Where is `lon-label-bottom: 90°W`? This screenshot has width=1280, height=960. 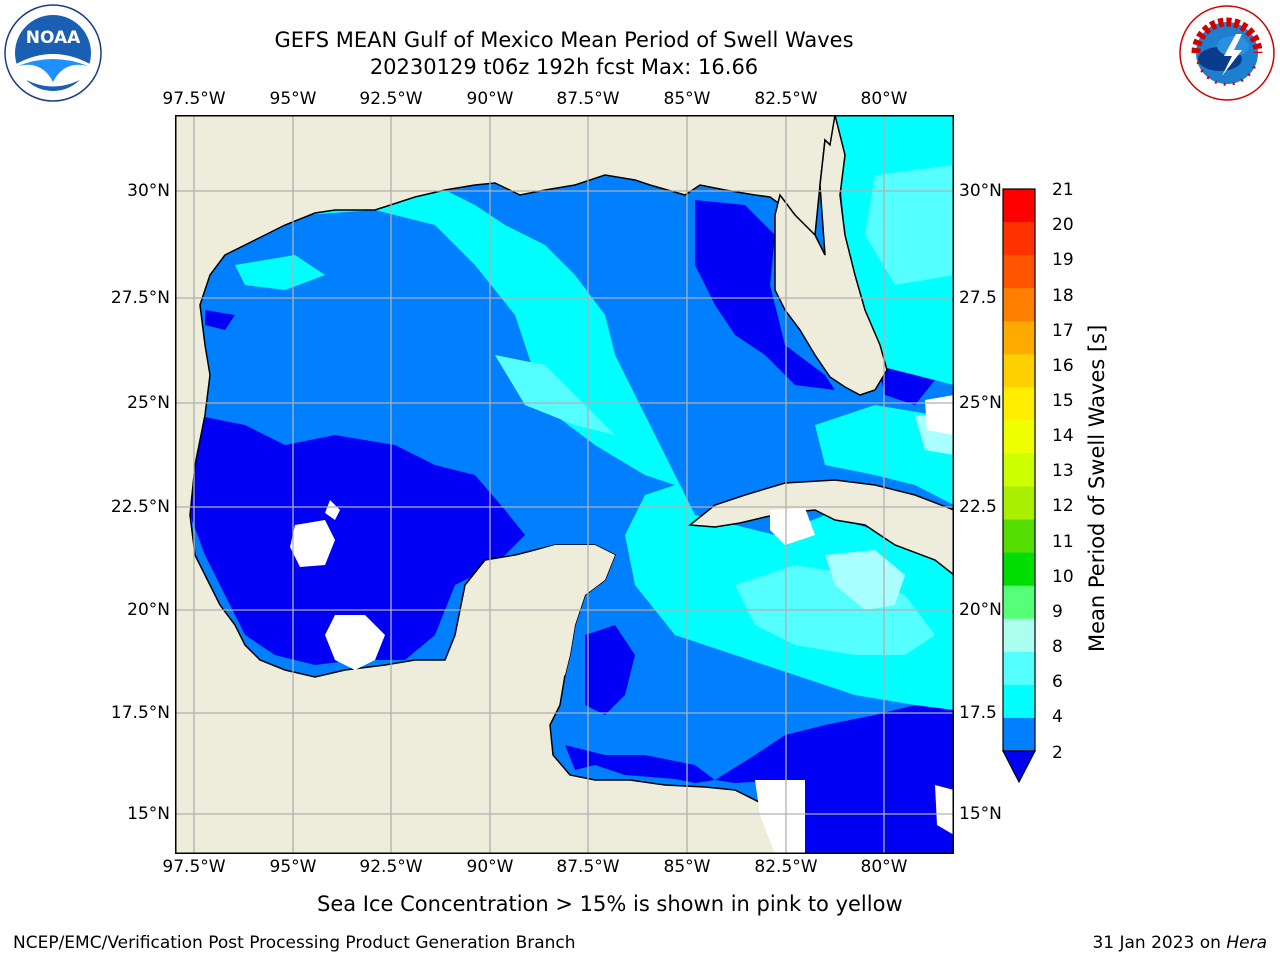
lon-label-bottom: 90°W is located at coordinates (490, 867).